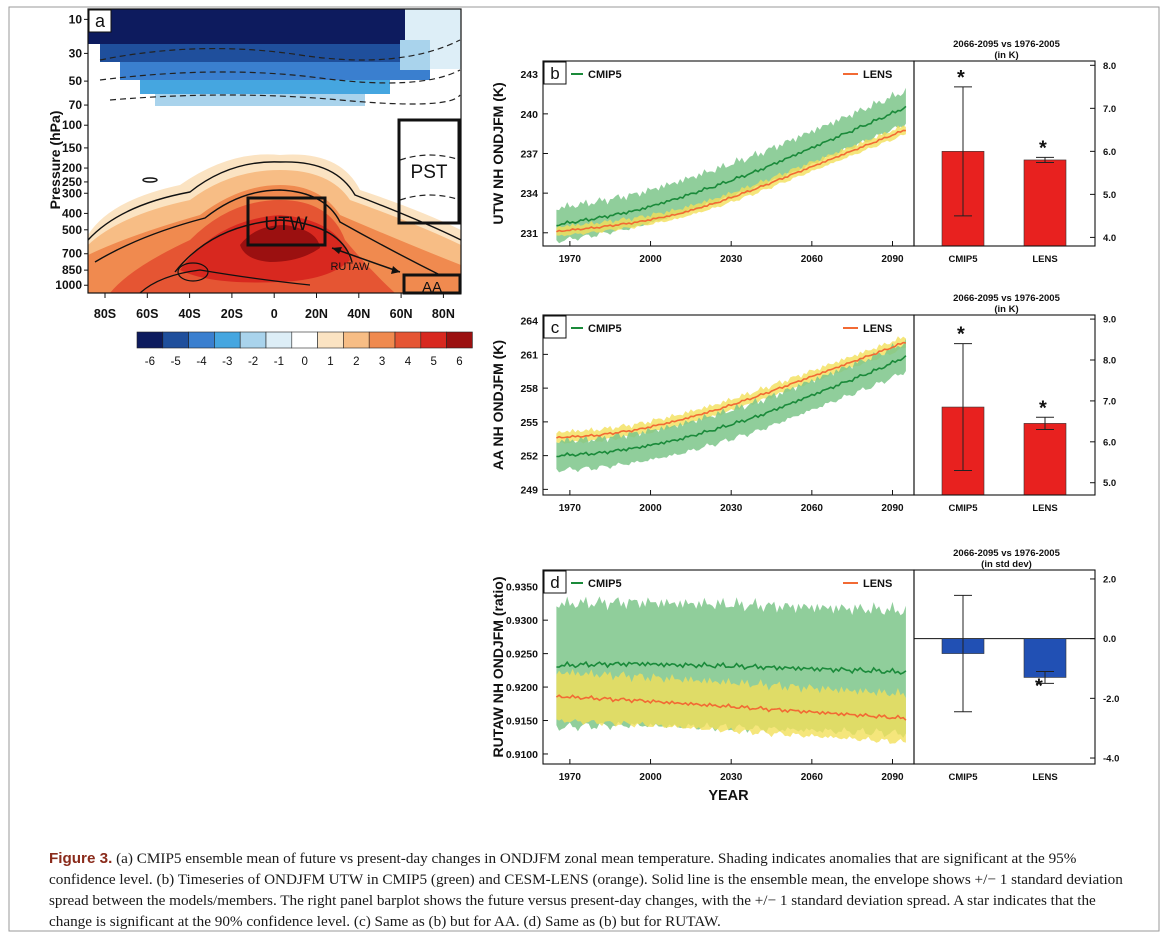 Image resolution: width=1169 pixels, height=943 pixels. Describe the element at coordinates (1006, 564) in the screenshot. I see `bar-chart-subtitle: (in std dev)` at that location.